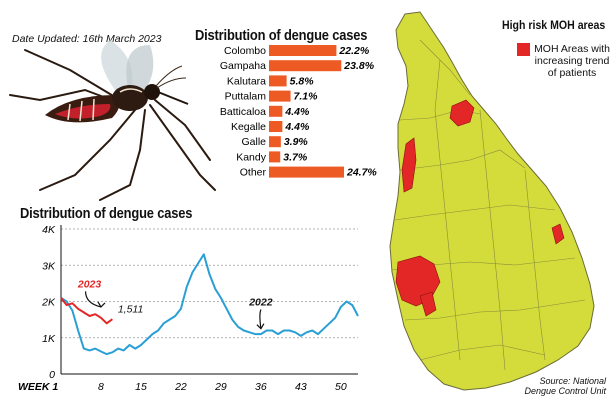  Describe the element at coordinates (48, 303) in the screenshot. I see `y-tick-label: 2K` at that location.